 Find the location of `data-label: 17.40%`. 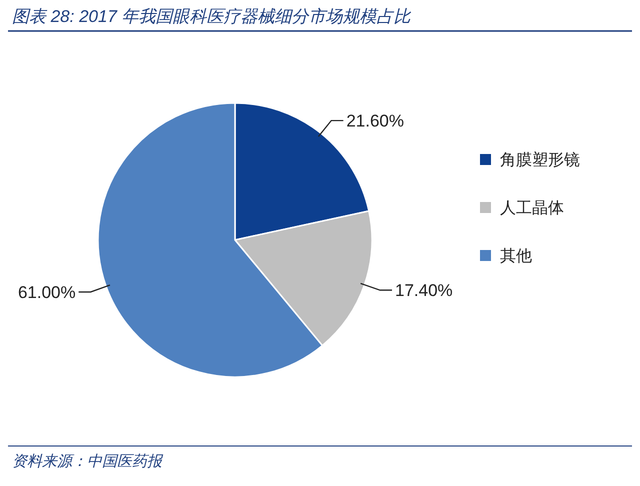

data-label: 17.40% is located at coordinates (424, 290).